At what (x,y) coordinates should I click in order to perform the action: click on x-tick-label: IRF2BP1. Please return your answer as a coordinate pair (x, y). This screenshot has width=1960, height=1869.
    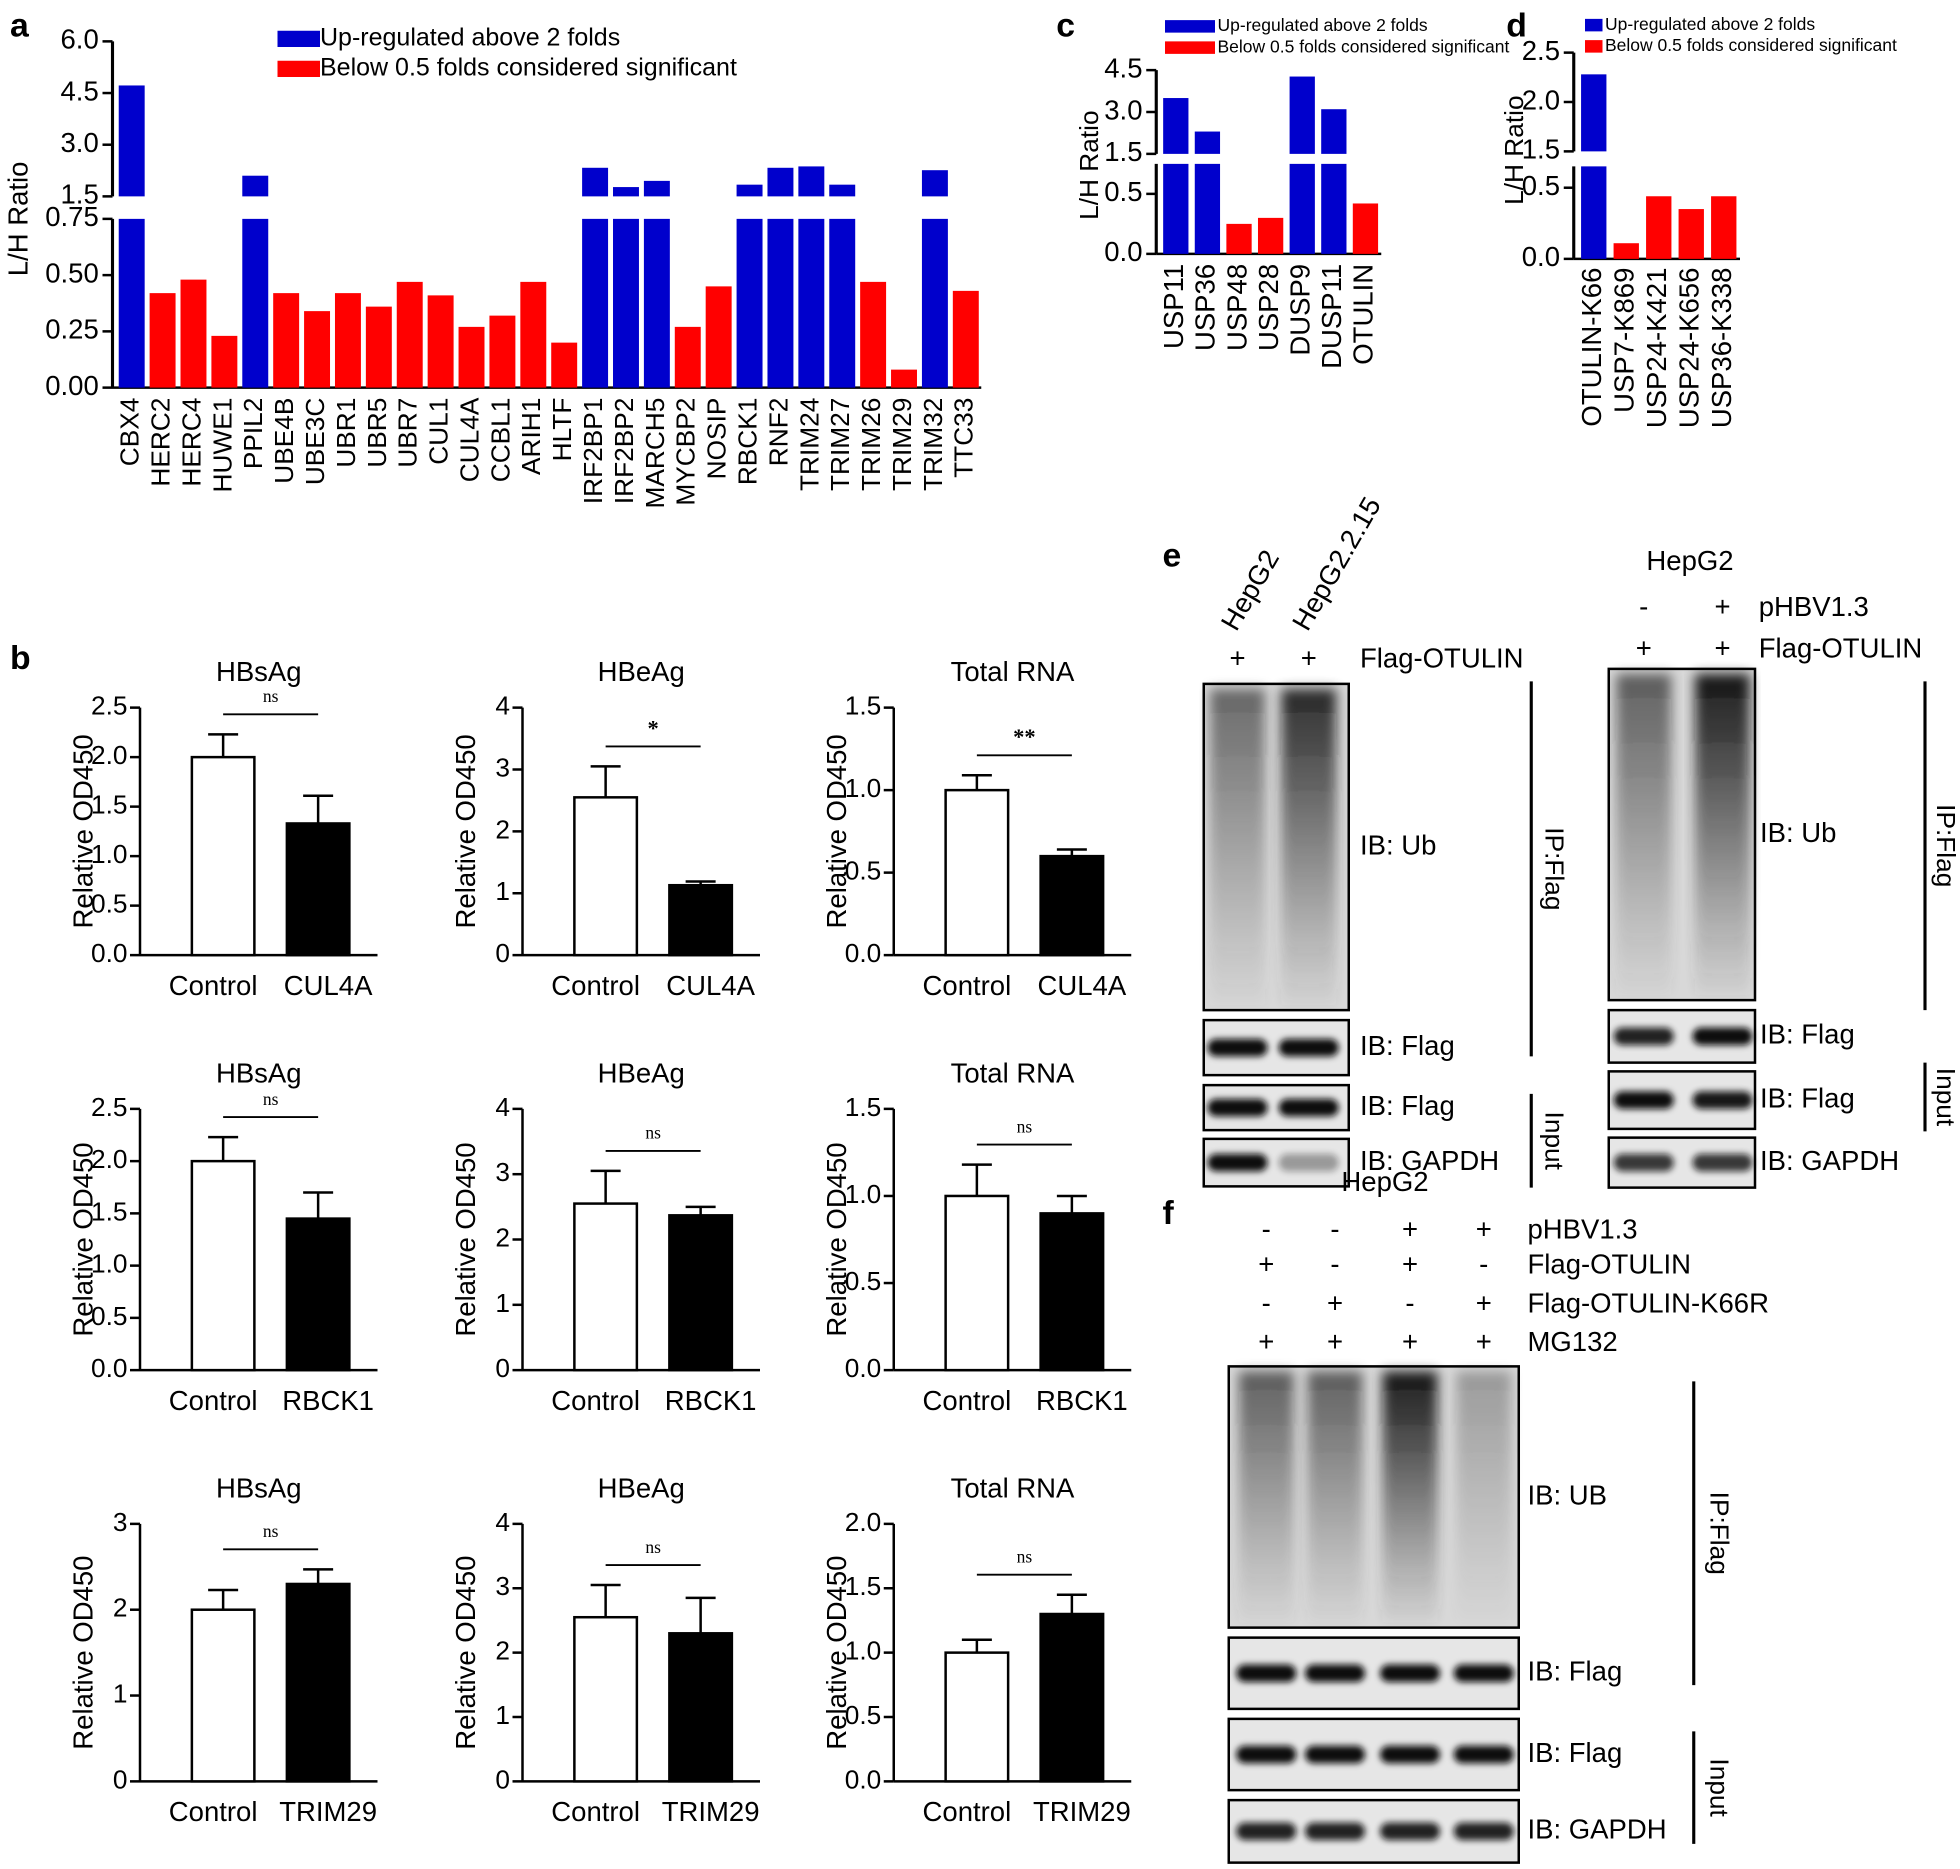
    Looking at the image, I should click on (593, 451).